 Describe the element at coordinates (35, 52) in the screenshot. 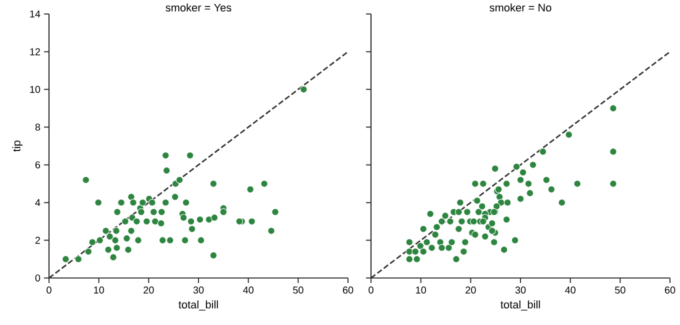

I see `y-tick-label: 12` at that location.